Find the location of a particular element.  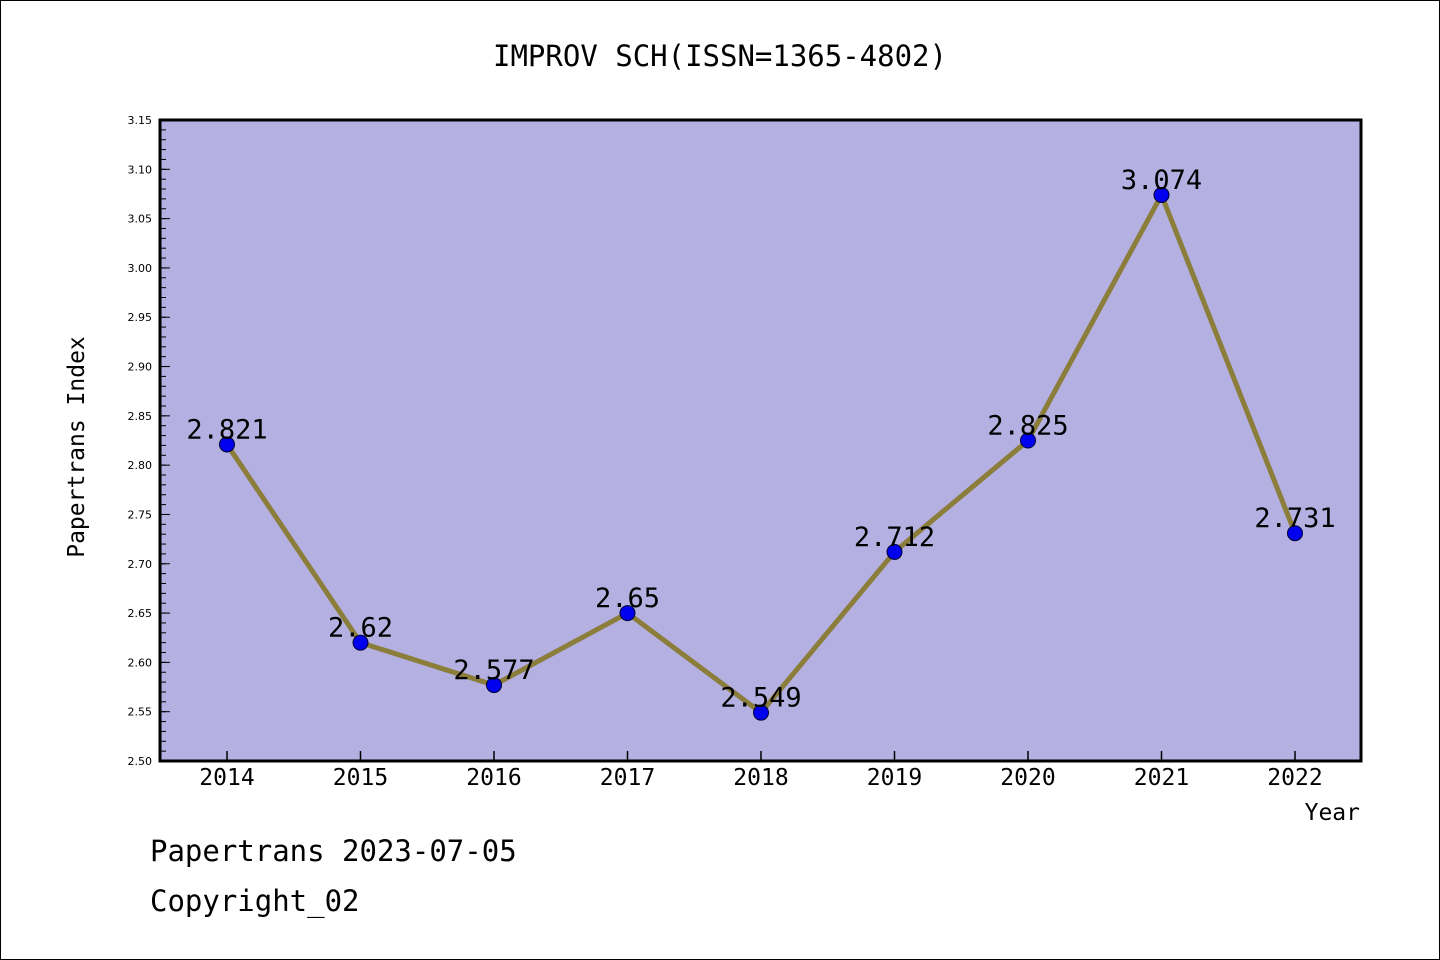

x-tick-label: 2021 is located at coordinates (1161, 778).